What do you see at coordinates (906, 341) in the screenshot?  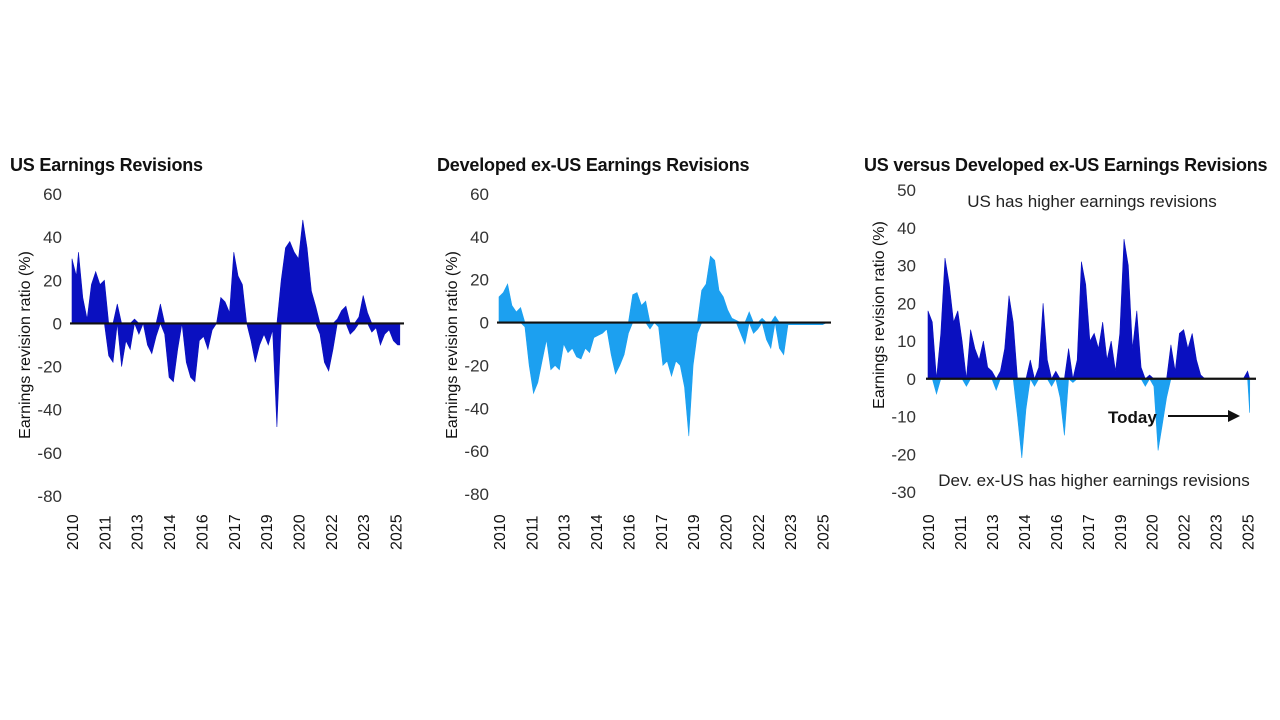 I see `y-tick-label: 10` at bounding box center [906, 341].